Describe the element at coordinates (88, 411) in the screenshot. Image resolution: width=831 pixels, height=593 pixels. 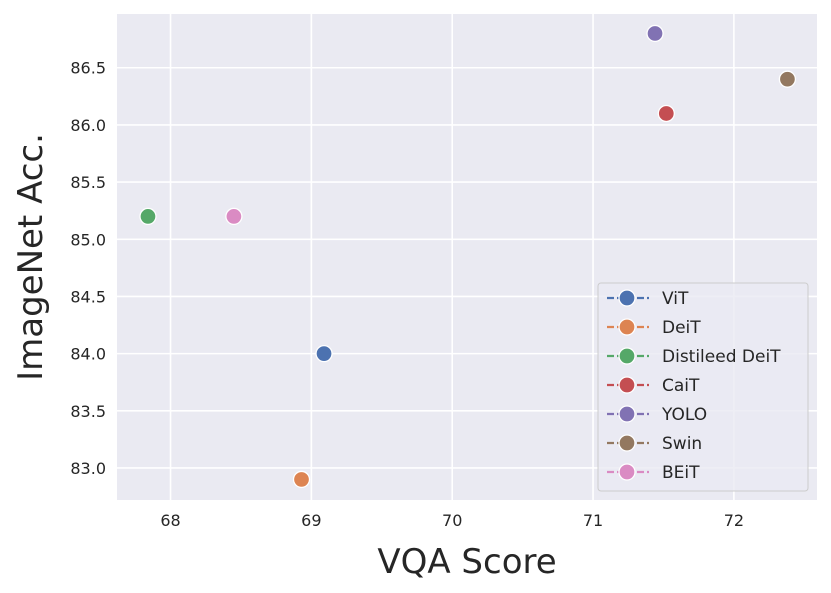
I see `y-tick-label: 83.5` at that location.